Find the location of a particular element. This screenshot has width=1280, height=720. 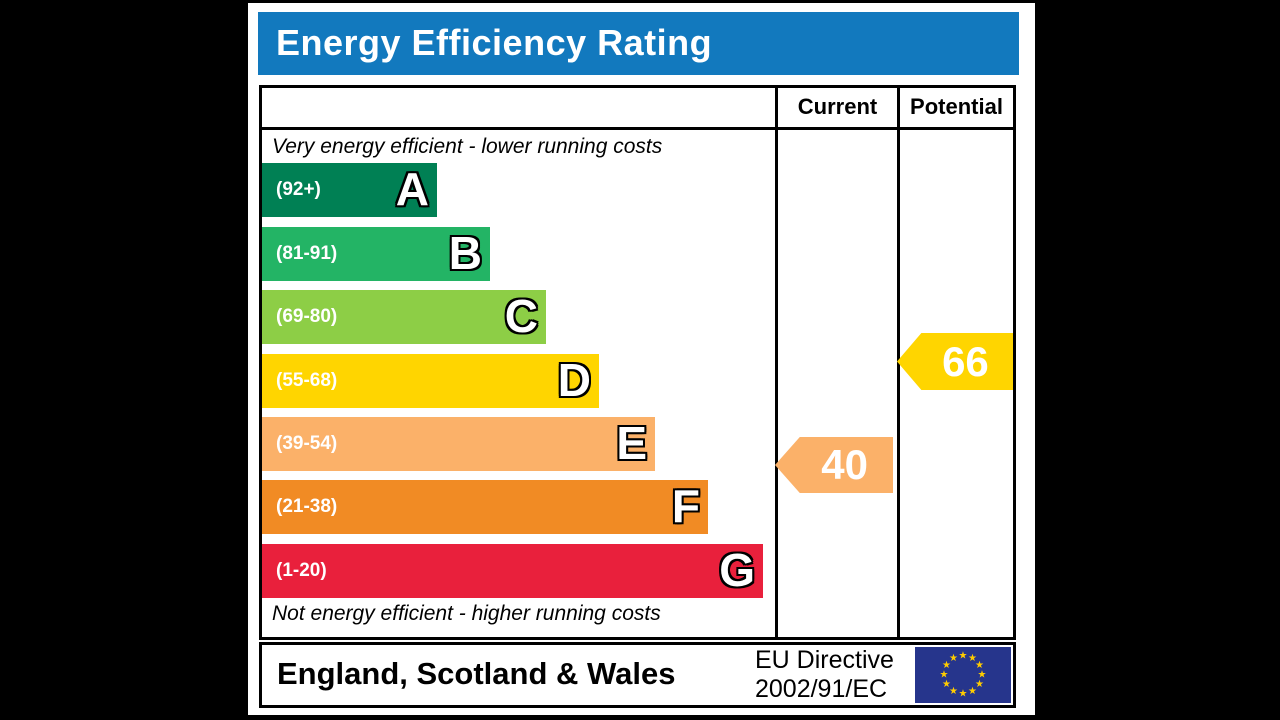

band-row-g: (1-20) G is located at coordinates (512, 571).